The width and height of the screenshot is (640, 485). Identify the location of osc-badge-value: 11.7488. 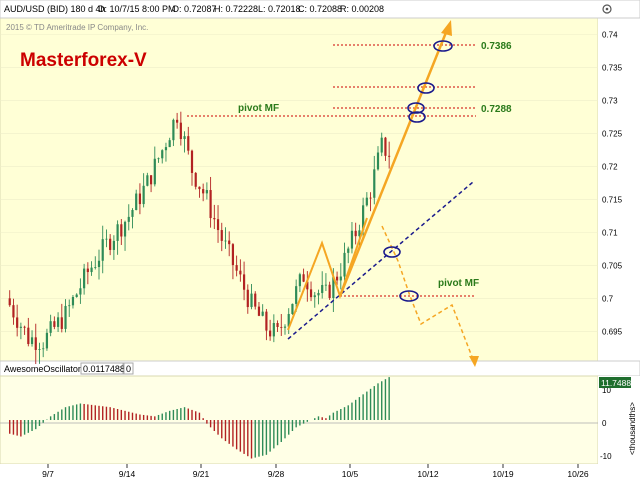
(616, 383).